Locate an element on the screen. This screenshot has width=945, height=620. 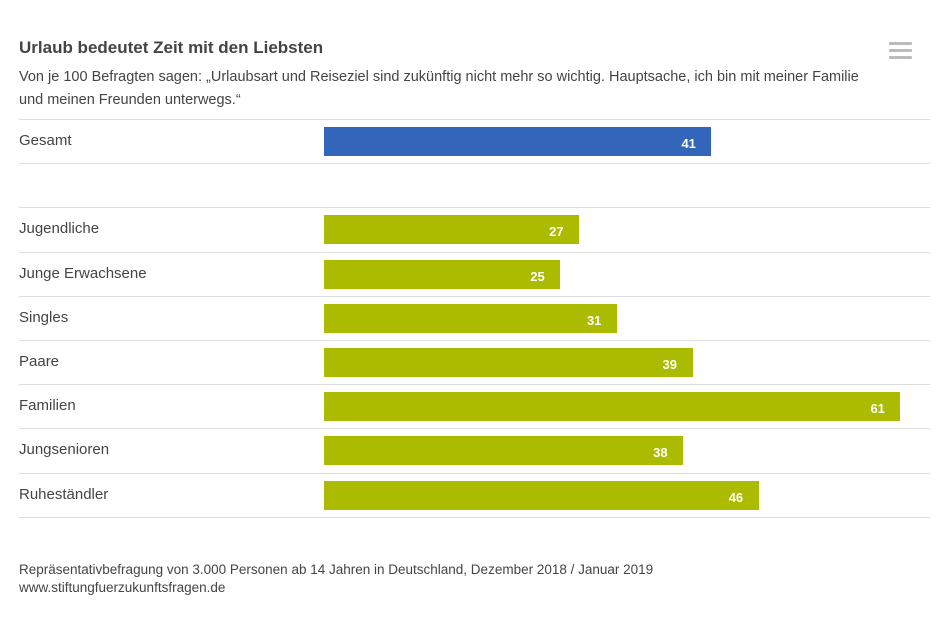
category-label: Jugendliche is located at coordinates (59, 229).